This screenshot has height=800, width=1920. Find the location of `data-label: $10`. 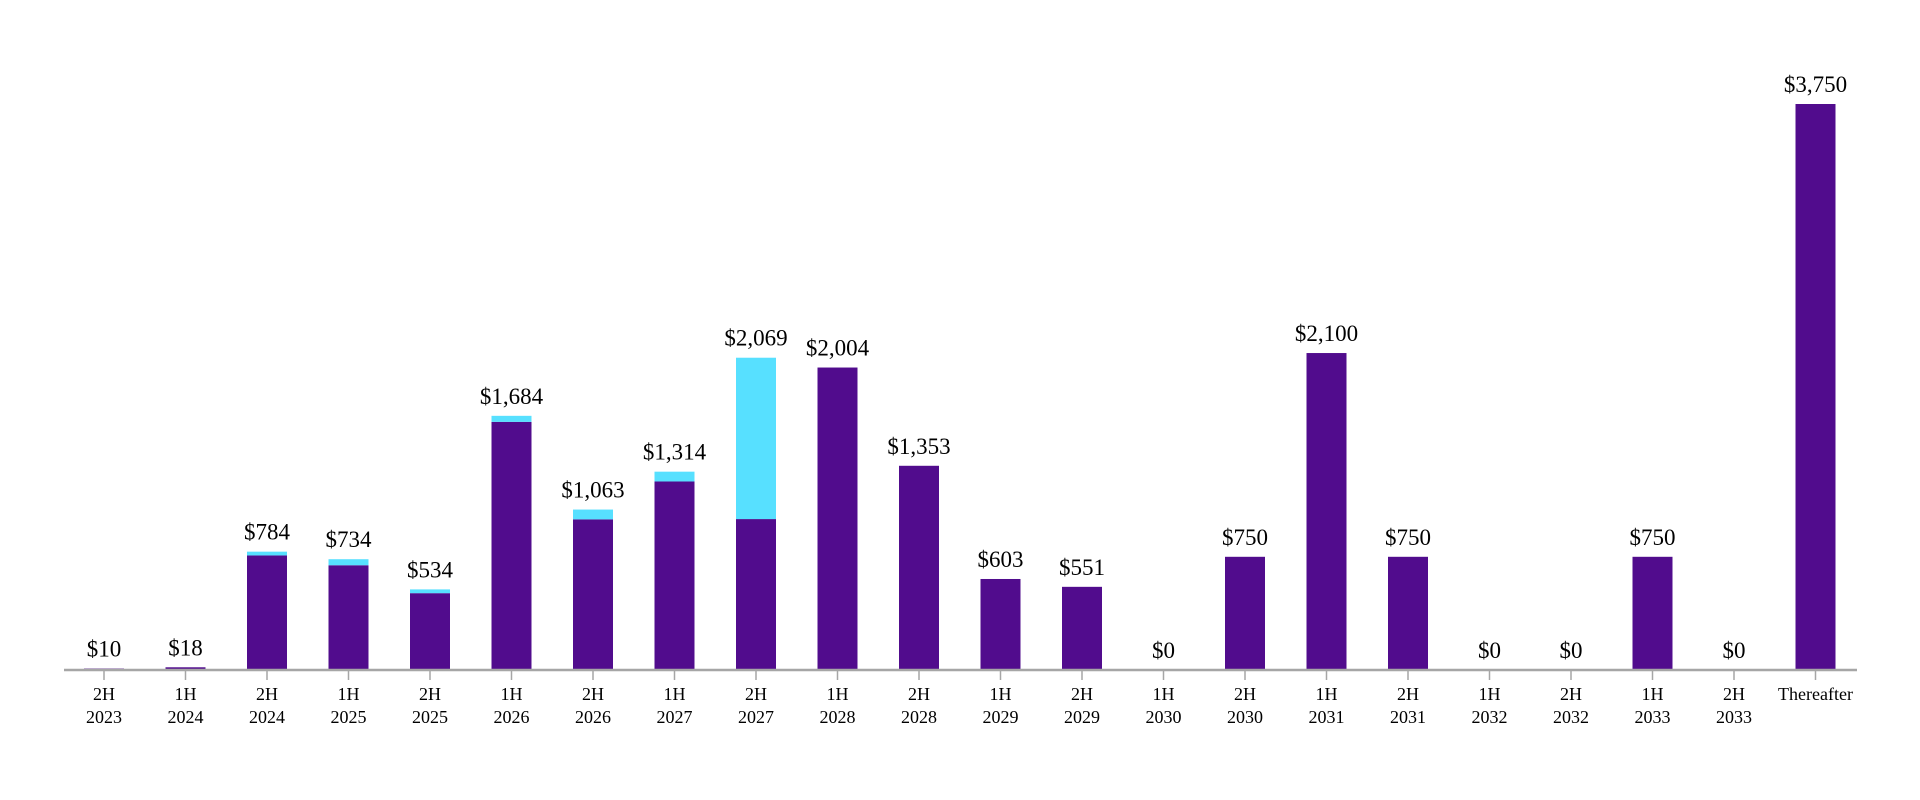

data-label: $10 is located at coordinates (104, 648).